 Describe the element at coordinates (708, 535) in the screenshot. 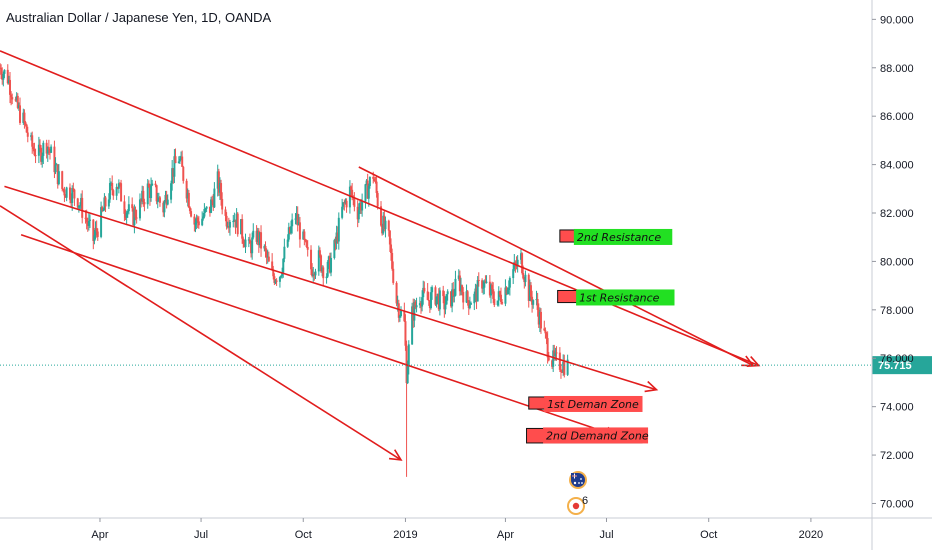

I see `x-tick-label: Oct` at that location.